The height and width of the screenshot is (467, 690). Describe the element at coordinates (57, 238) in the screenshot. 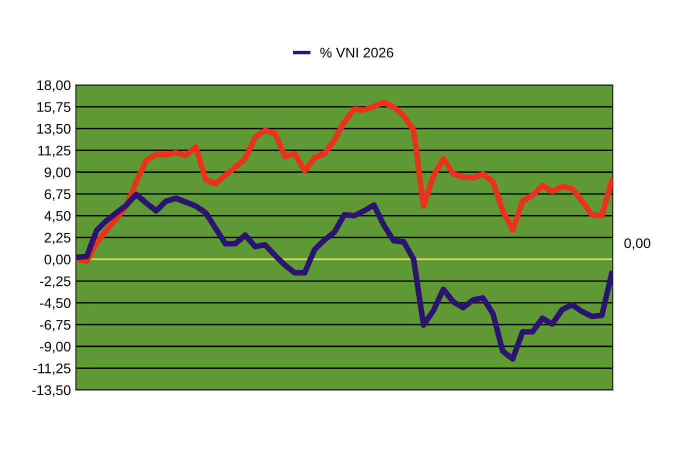

I see `y-tick-label: 2,25` at that location.